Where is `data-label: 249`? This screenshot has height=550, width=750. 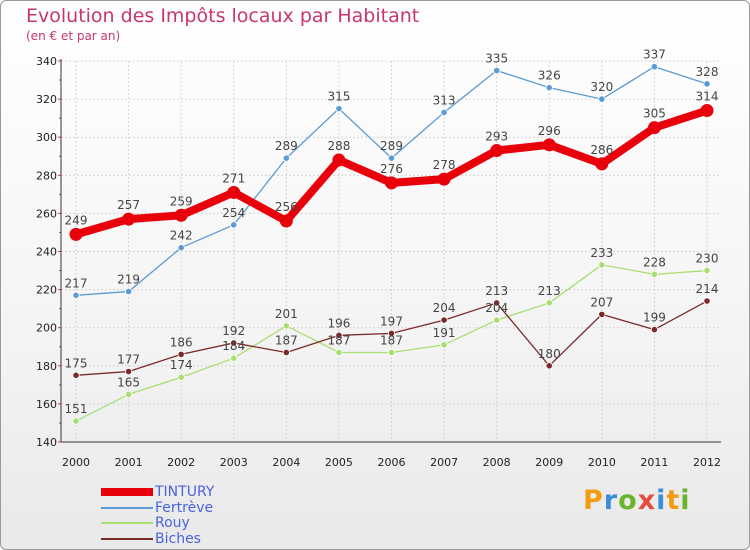
data-label: 249 is located at coordinates (76, 220).